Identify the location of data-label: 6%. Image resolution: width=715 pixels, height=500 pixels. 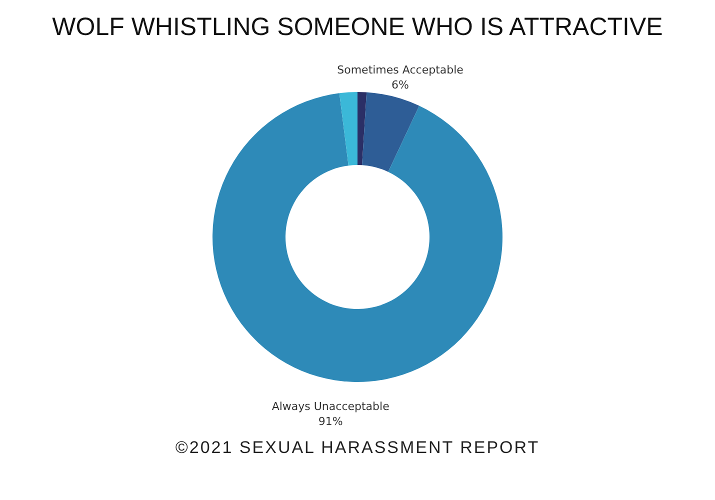
(400, 85).